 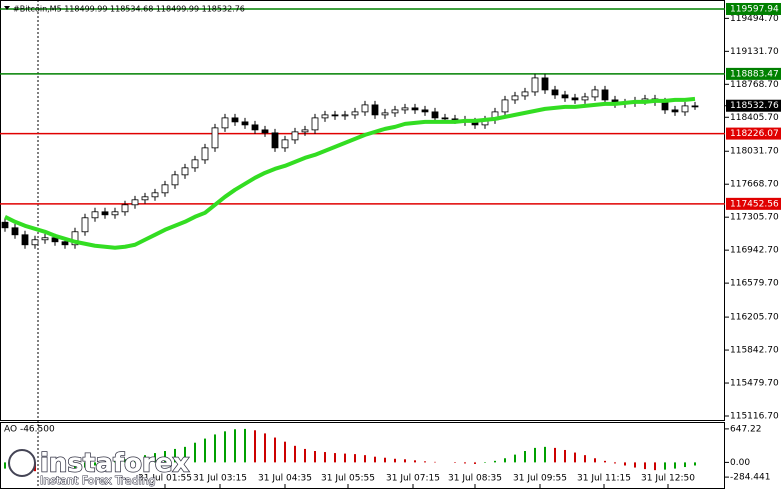 I want to click on brand: instaforex, so click(x=115, y=464).